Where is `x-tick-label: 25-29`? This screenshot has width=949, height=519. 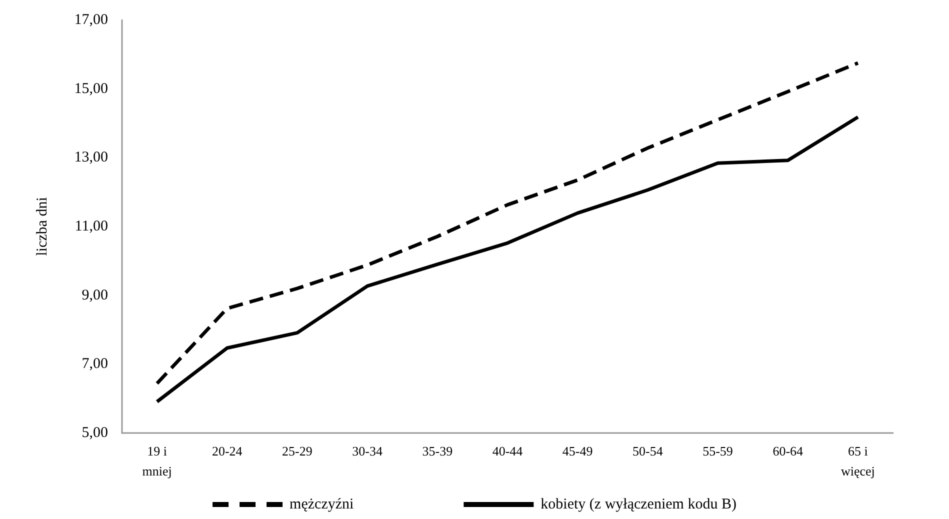
x-tick-label: 25-29 is located at coordinates (297, 451).